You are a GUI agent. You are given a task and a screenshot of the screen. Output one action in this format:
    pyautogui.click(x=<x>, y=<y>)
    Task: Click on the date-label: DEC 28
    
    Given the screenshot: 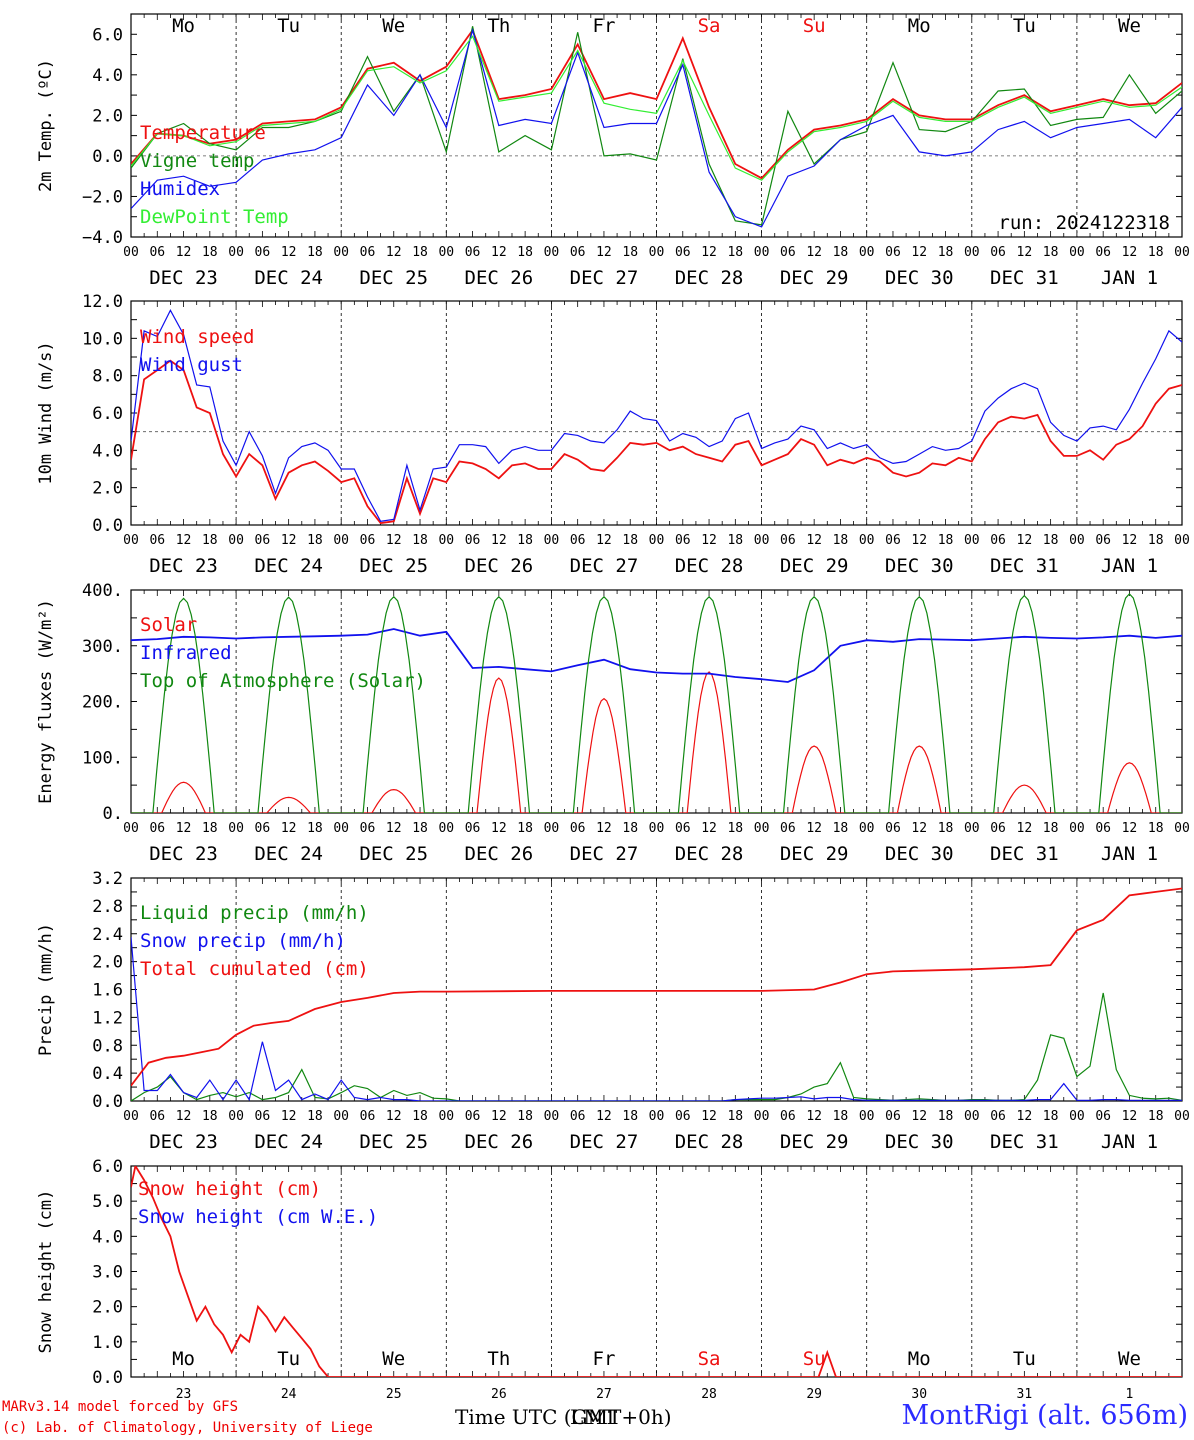 What is the action you would take?
    pyautogui.click(x=709, y=854)
    